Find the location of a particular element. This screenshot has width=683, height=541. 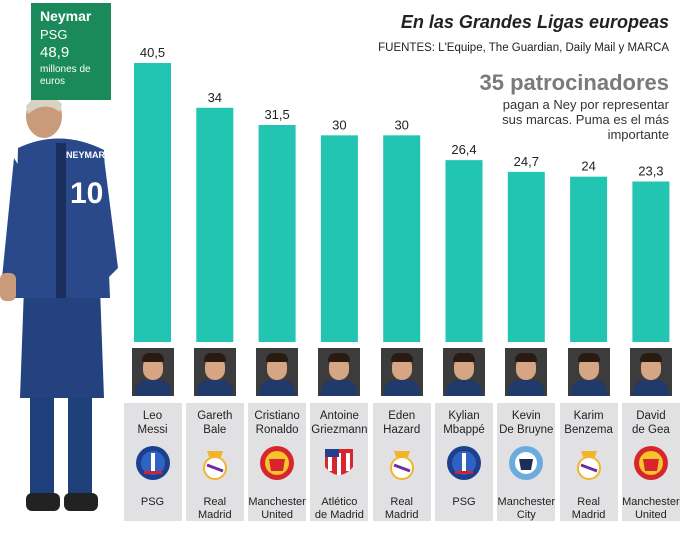

player-last-name: Bale is located at coordinates (215, 430).